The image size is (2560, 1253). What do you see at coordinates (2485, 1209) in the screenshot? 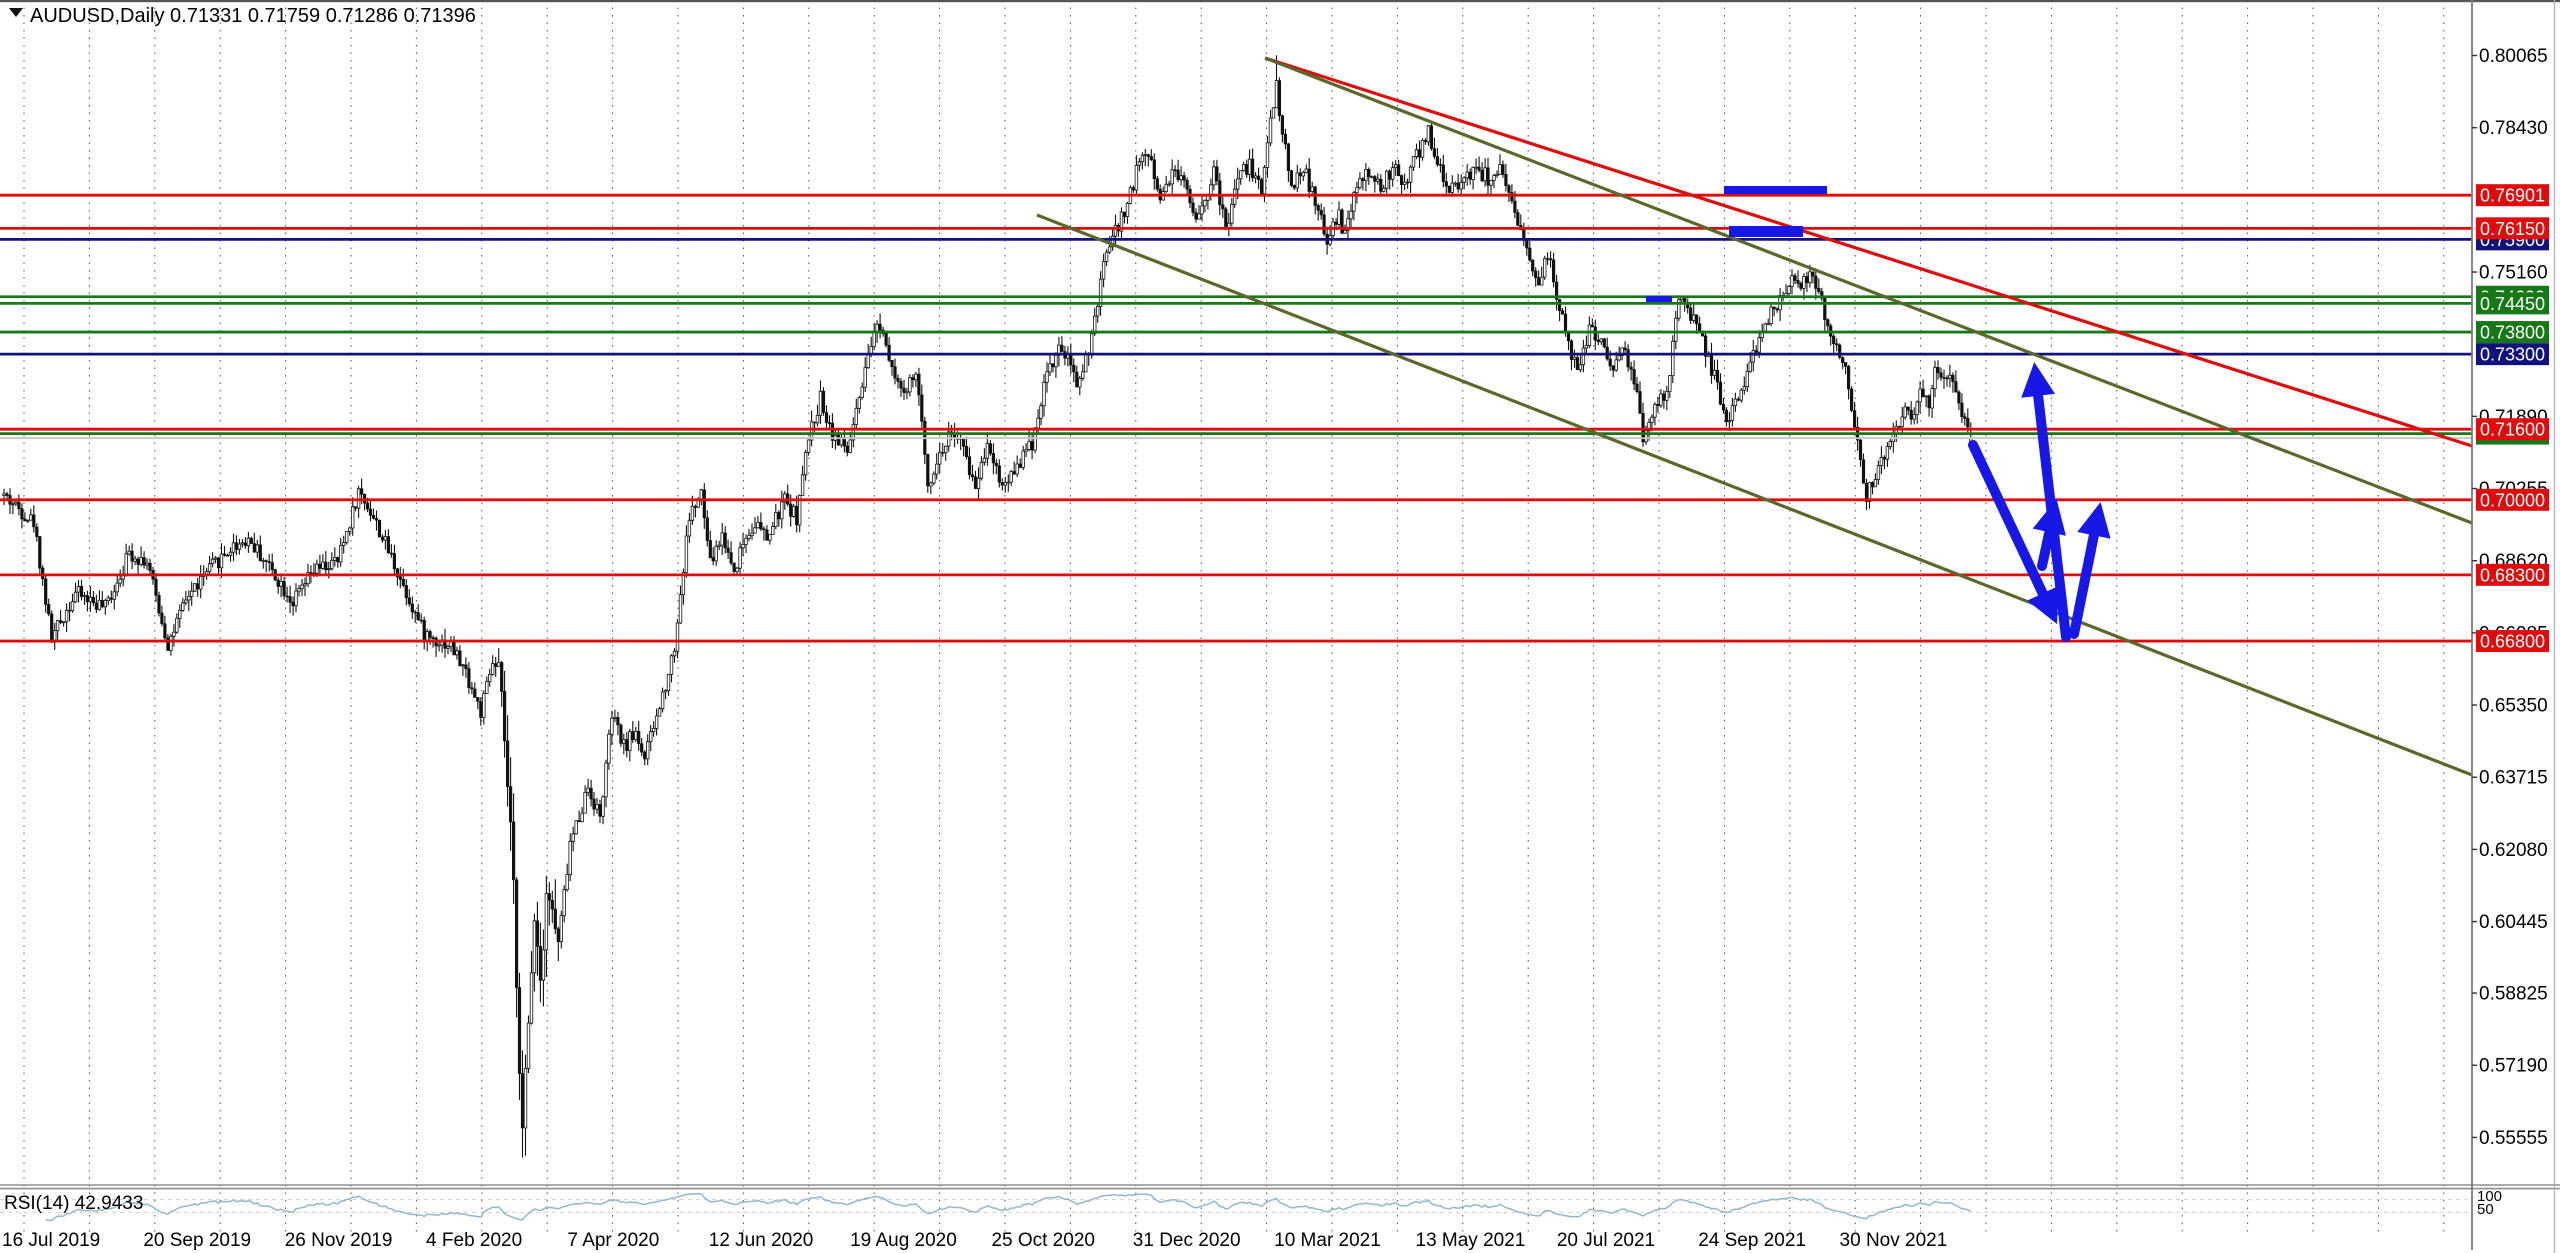
I see `rsi-scale-label: 50` at bounding box center [2485, 1209].